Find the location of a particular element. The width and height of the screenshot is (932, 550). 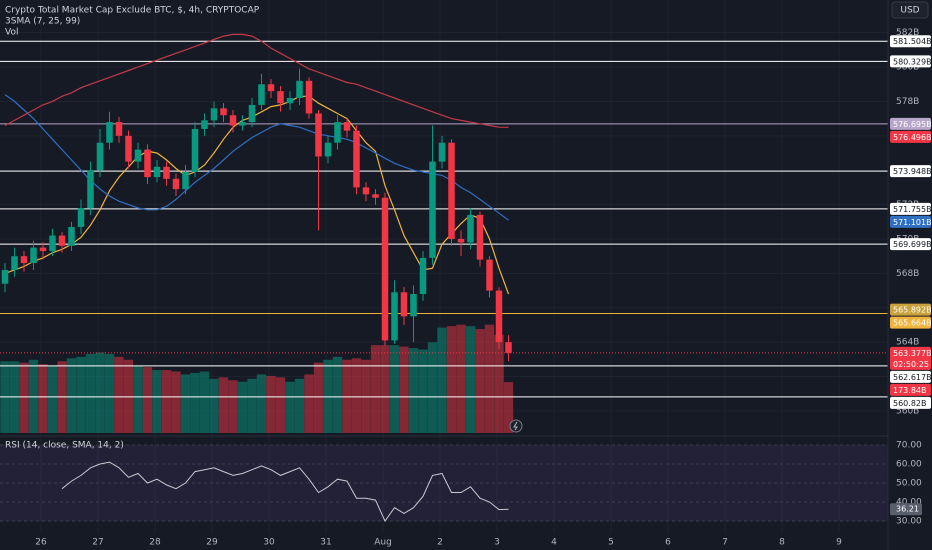

currency: USD is located at coordinates (909, 11).